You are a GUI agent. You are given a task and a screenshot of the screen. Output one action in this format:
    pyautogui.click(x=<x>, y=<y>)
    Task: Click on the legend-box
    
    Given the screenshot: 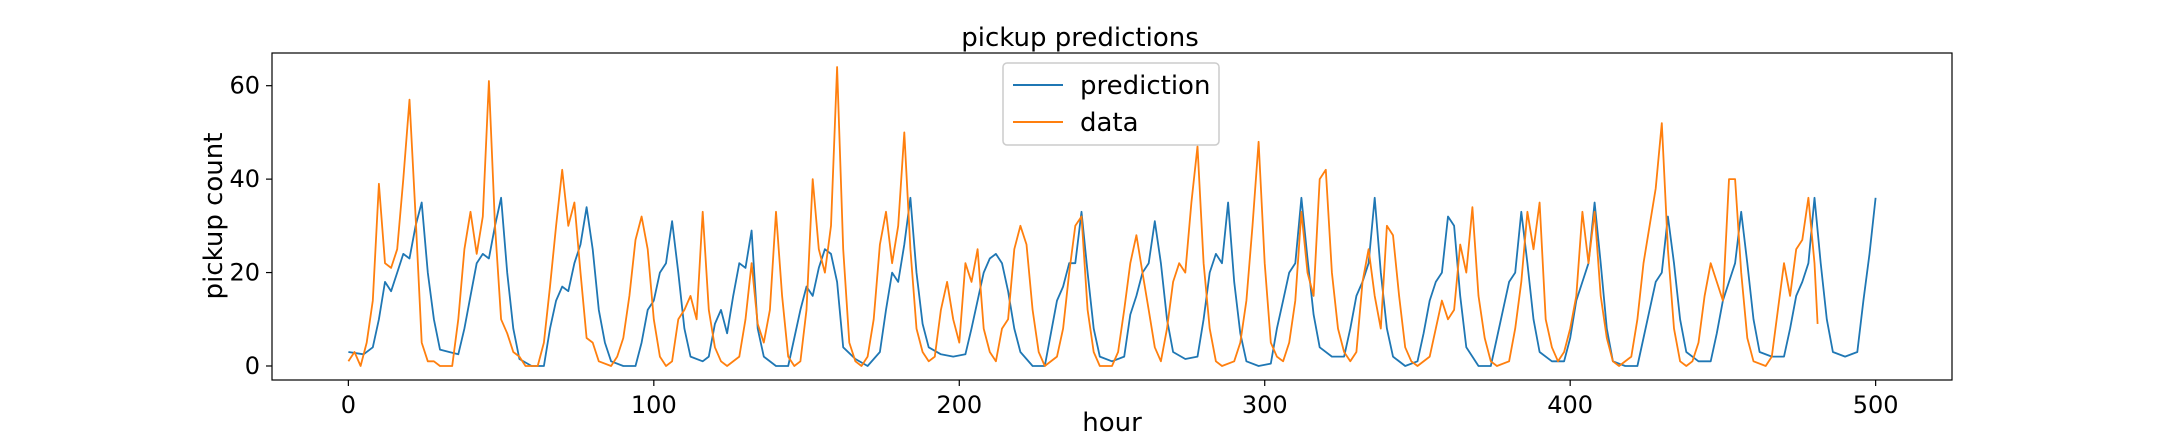 What is the action you would take?
    pyautogui.click(x=1111, y=104)
    